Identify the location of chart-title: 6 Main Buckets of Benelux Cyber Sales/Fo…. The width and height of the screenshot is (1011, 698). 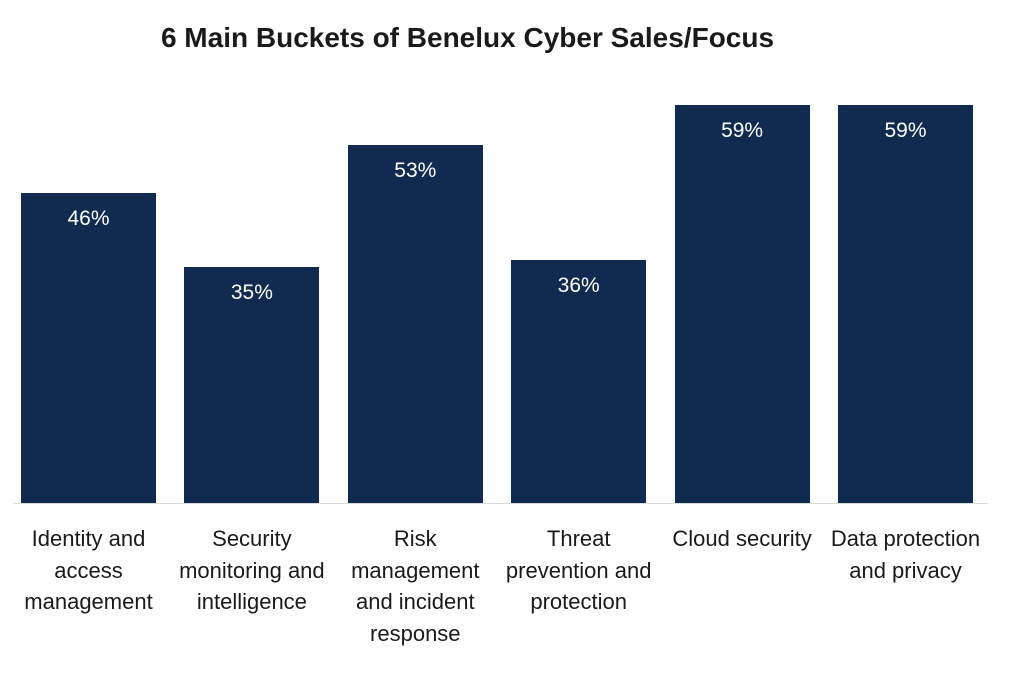
(467, 37).